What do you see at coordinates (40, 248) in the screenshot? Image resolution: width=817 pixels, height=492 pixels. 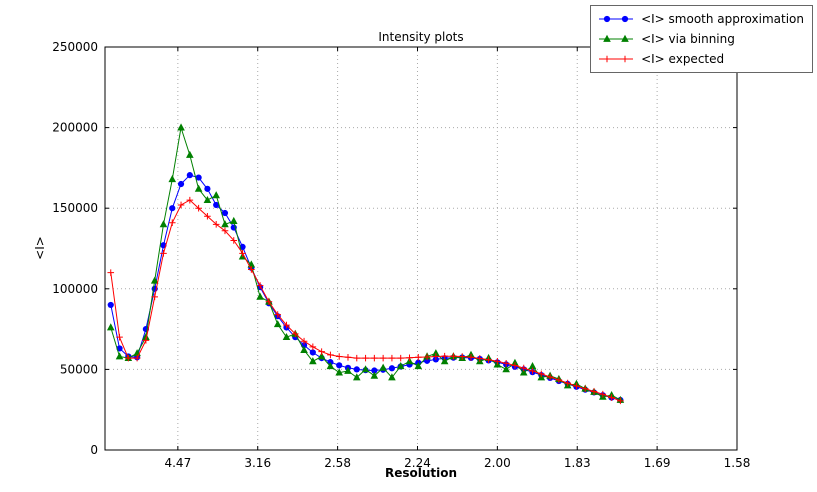 I see `y-axis-label: <I>` at bounding box center [40, 248].